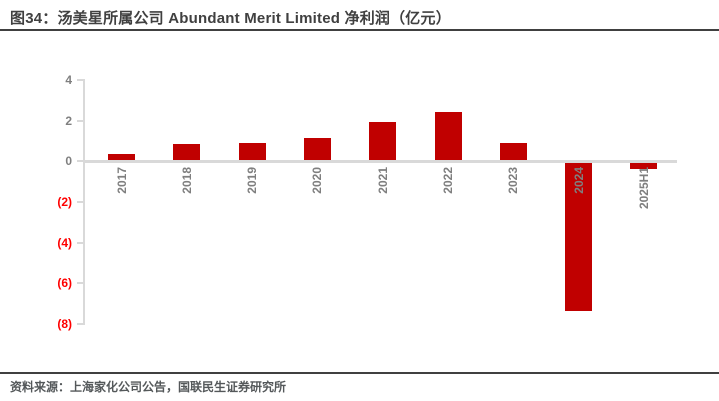 This screenshot has width=719, height=401. I want to click on bar-2024, so click(579, 237).